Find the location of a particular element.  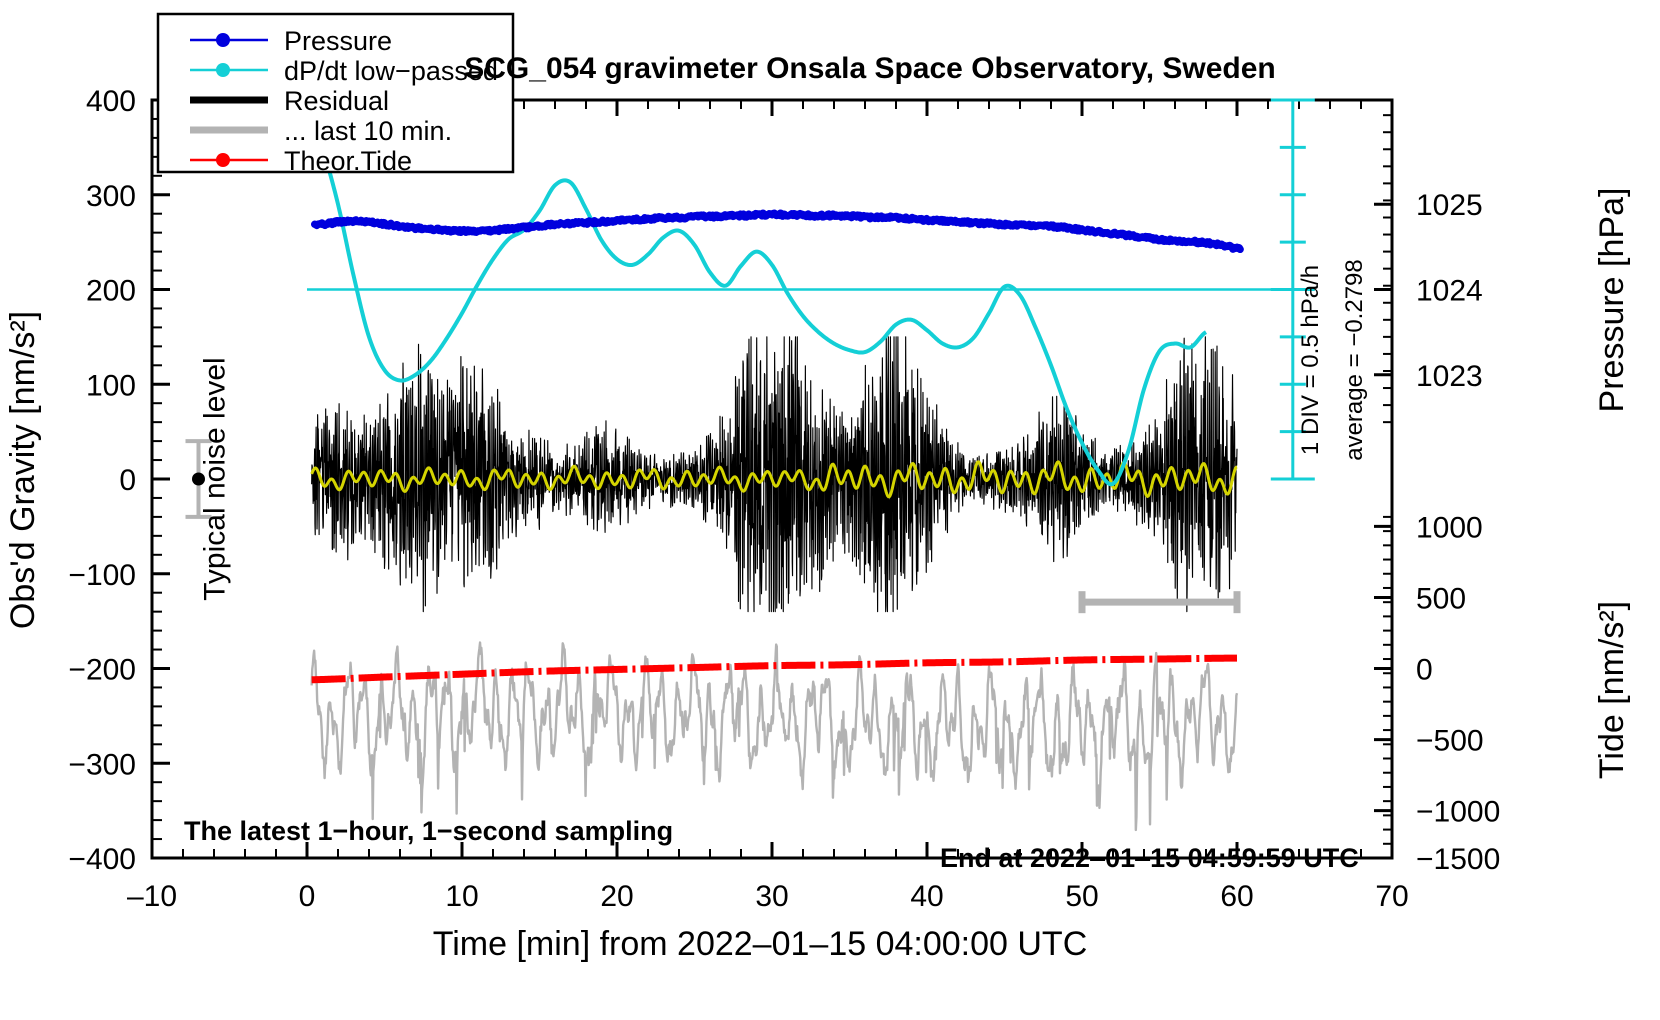

tide-tick-label: 0 is located at coordinates (1424, 670).